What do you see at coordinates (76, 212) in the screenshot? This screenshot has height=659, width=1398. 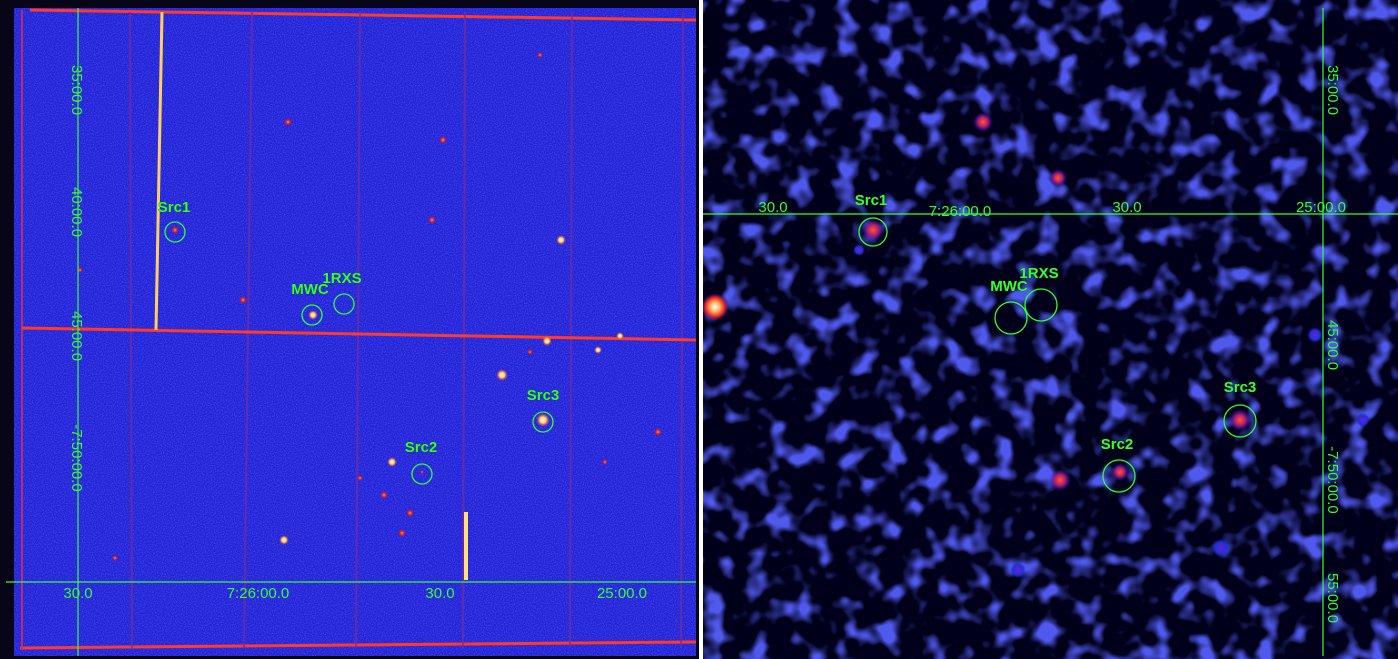 I see `dec-tick-label: 40:00.0` at bounding box center [76, 212].